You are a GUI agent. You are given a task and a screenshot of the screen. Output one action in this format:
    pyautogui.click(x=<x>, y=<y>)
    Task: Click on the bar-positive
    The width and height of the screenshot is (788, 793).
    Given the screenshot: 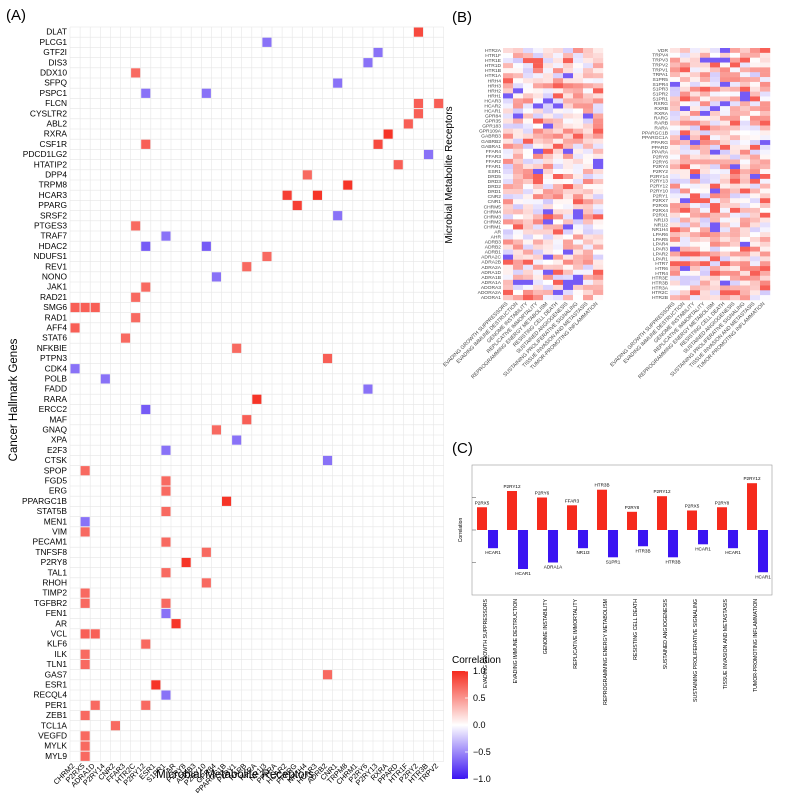 What is the action you would take?
    pyautogui.click(x=512, y=510)
    